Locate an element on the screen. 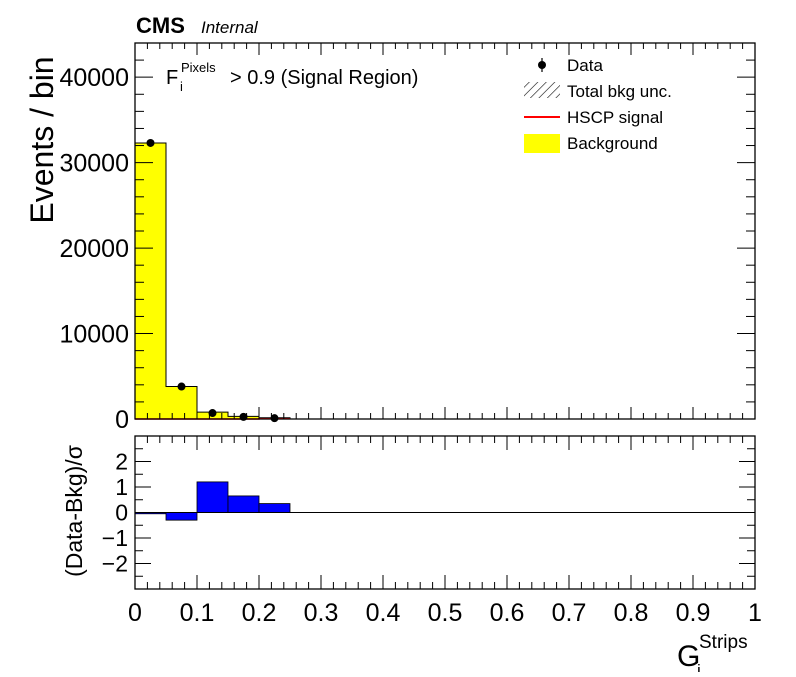 This screenshot has width=796, height=677. background-histogram is located at coordinates (212, 281).